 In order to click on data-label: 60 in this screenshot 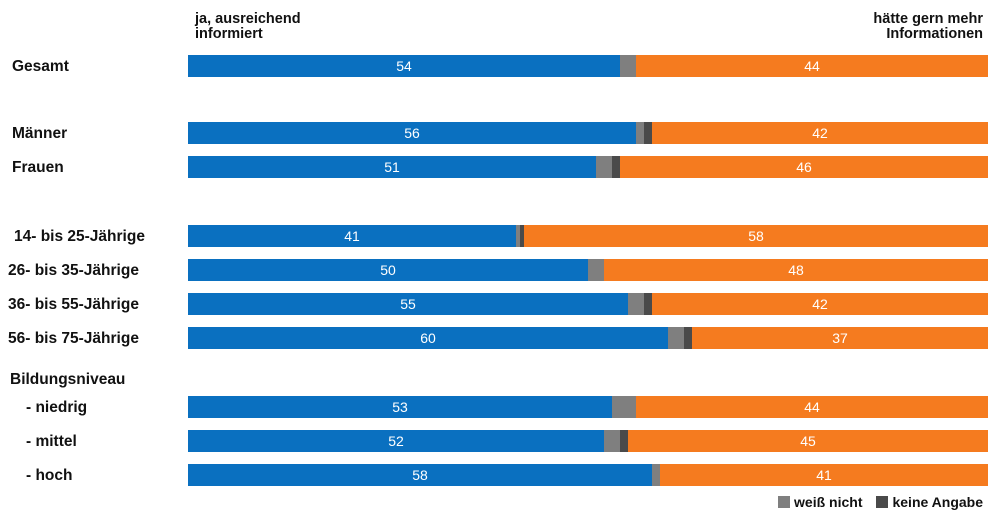, I will do `click(428, 338)`.